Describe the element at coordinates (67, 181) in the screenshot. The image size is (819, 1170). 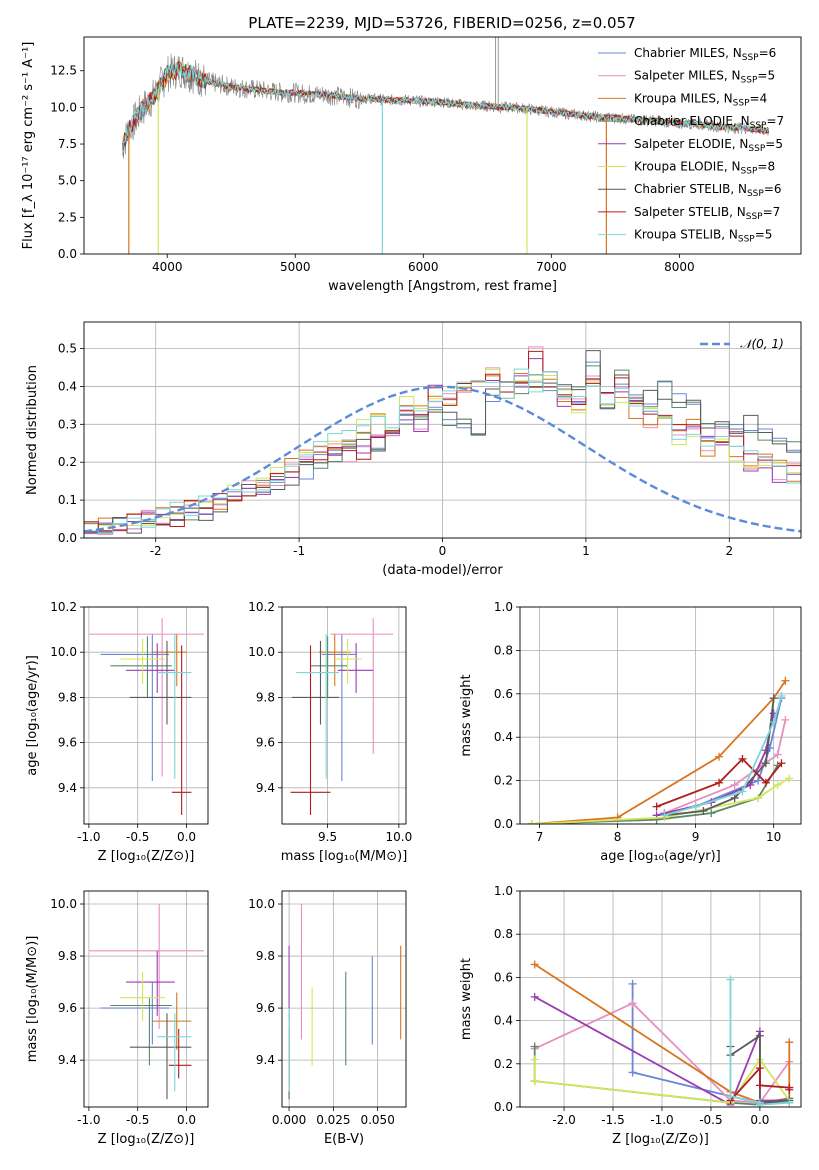
I see `y-tick-label: 5.0` at that location.